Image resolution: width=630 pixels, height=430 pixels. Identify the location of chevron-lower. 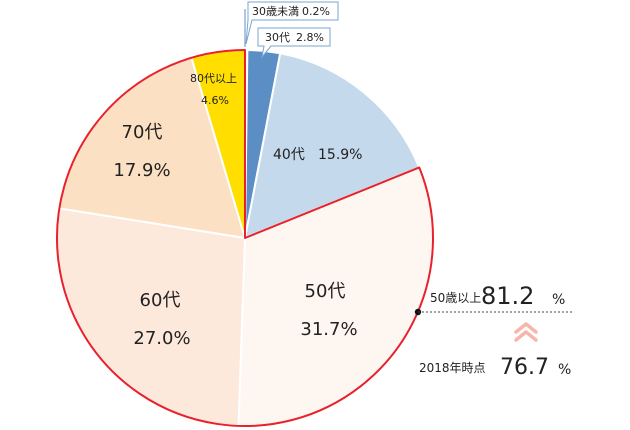
(526, 336).